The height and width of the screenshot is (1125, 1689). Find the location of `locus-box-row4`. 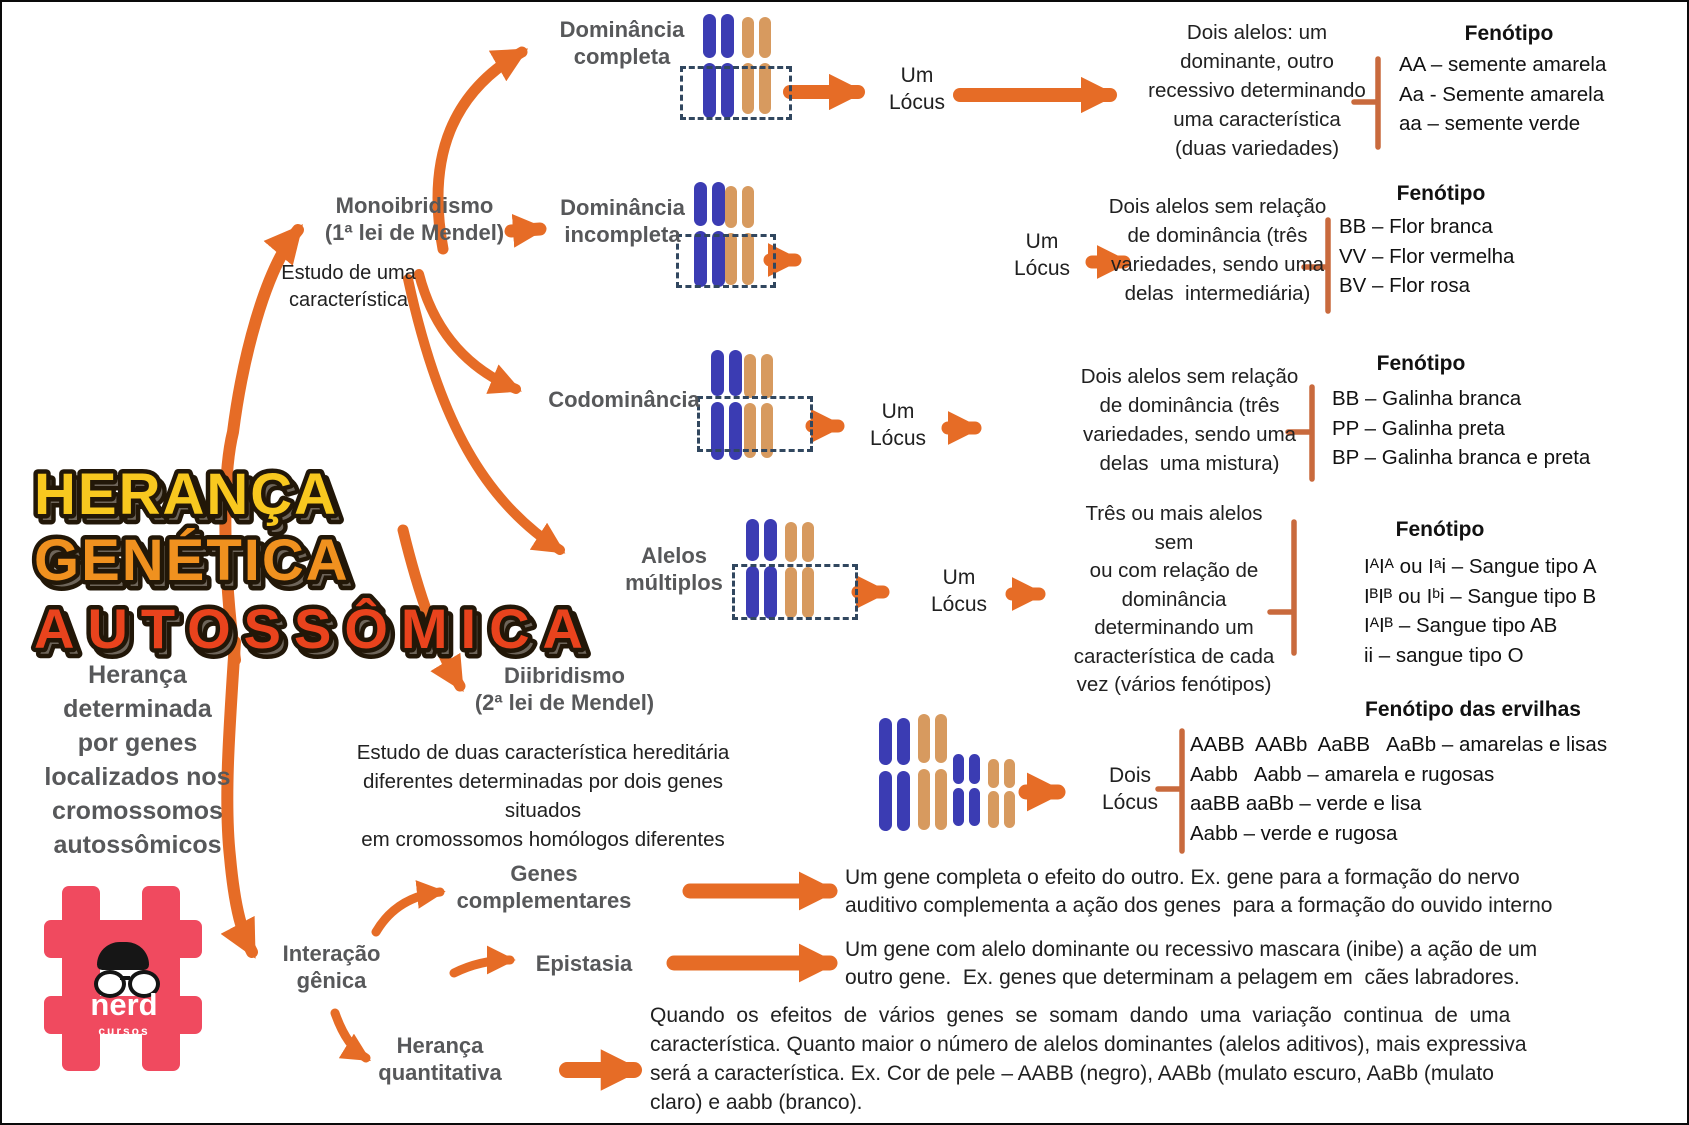

locus-box-row4 is located at coordinates (795, 592).